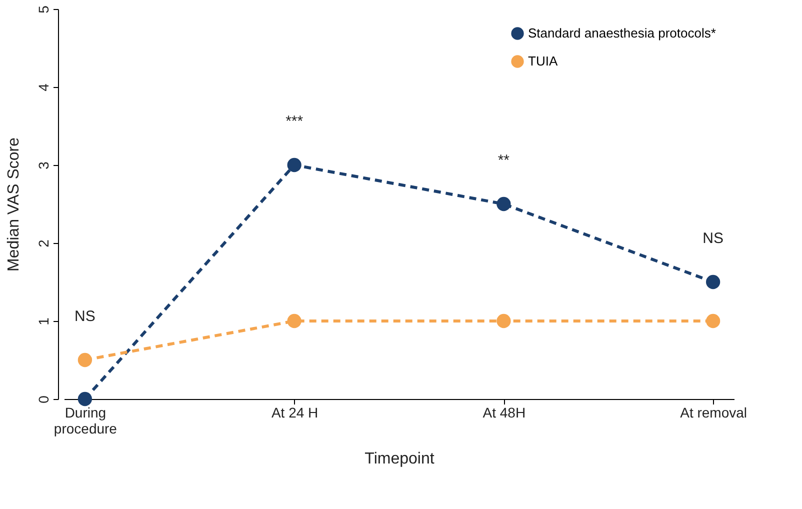  Describe the element at coordinates (399, 459) in the screenshot. I see `x-axis-title: Timepoint` at that location.